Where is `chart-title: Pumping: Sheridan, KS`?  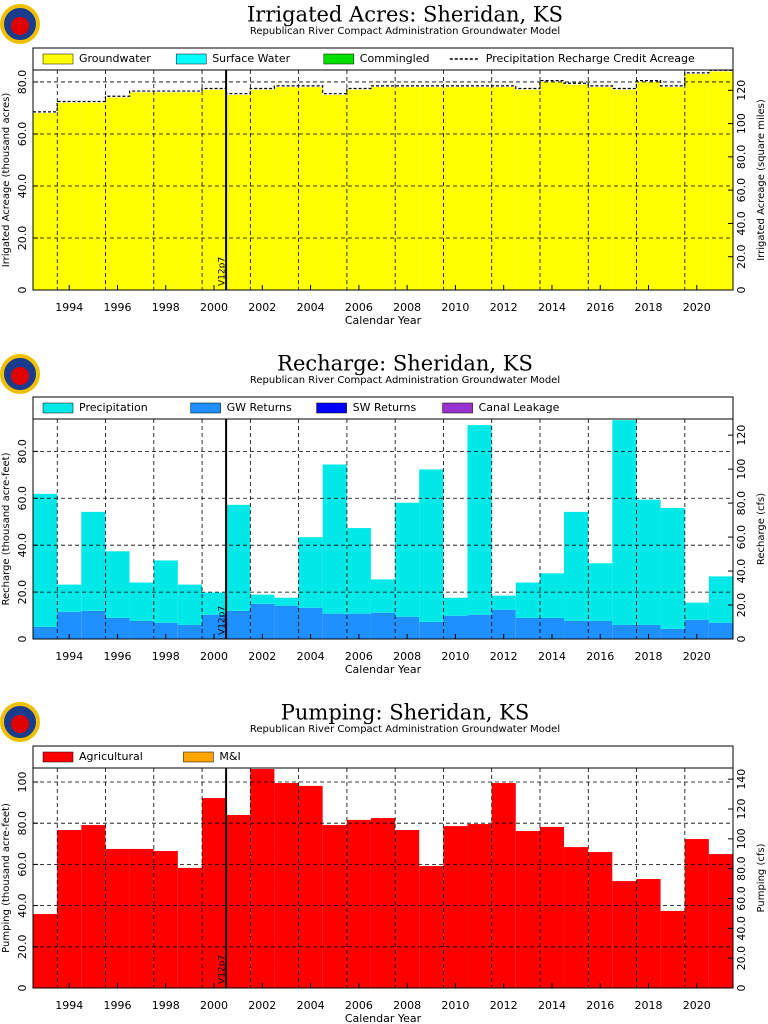
chart-title: Pumping: Sheridan, KS is located at coordinates (405, 713).